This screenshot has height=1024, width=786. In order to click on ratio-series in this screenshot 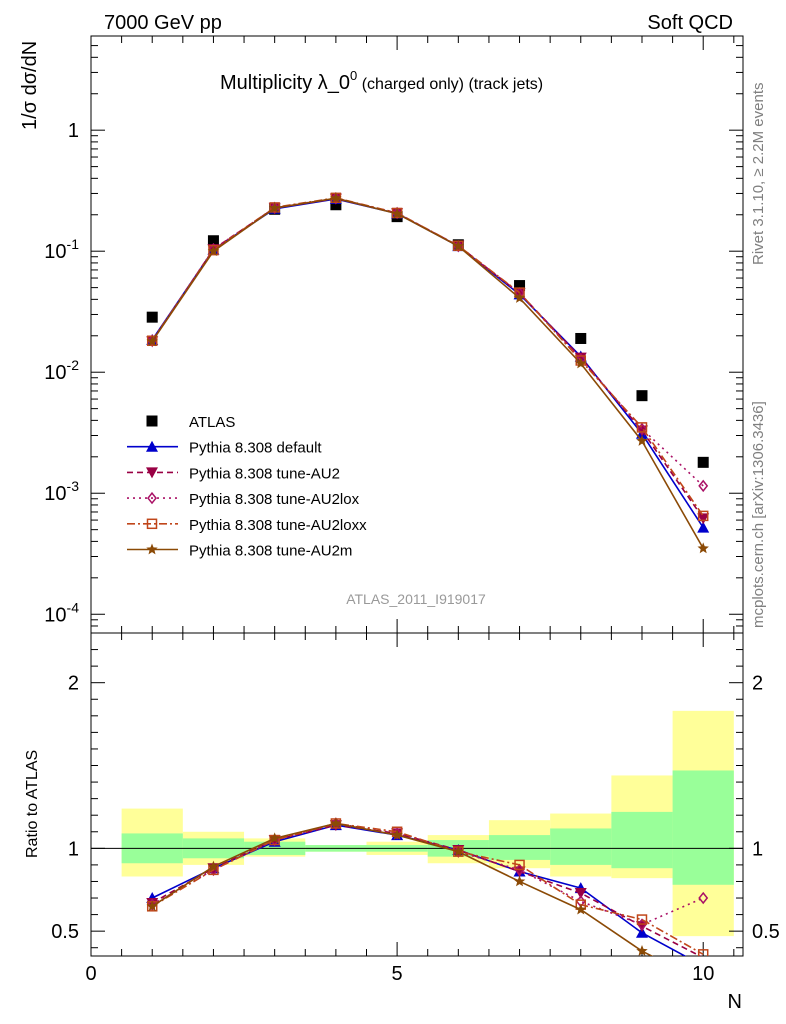, I will do `click(427, 886)`.